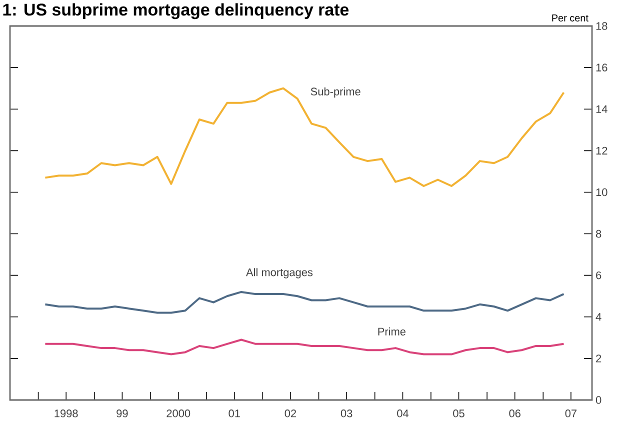  Describe the element at coordinates (514, 414) in the screenshot. I see `x-tick-label: 06` at that location.